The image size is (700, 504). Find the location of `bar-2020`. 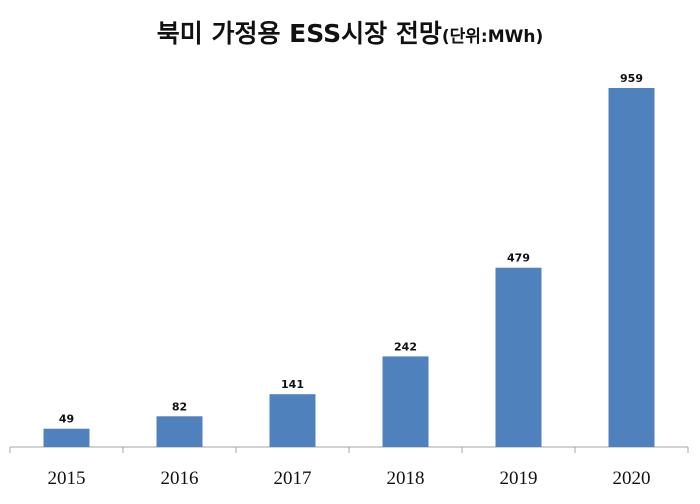

bar-2020 is located at coordinates (631, 267).